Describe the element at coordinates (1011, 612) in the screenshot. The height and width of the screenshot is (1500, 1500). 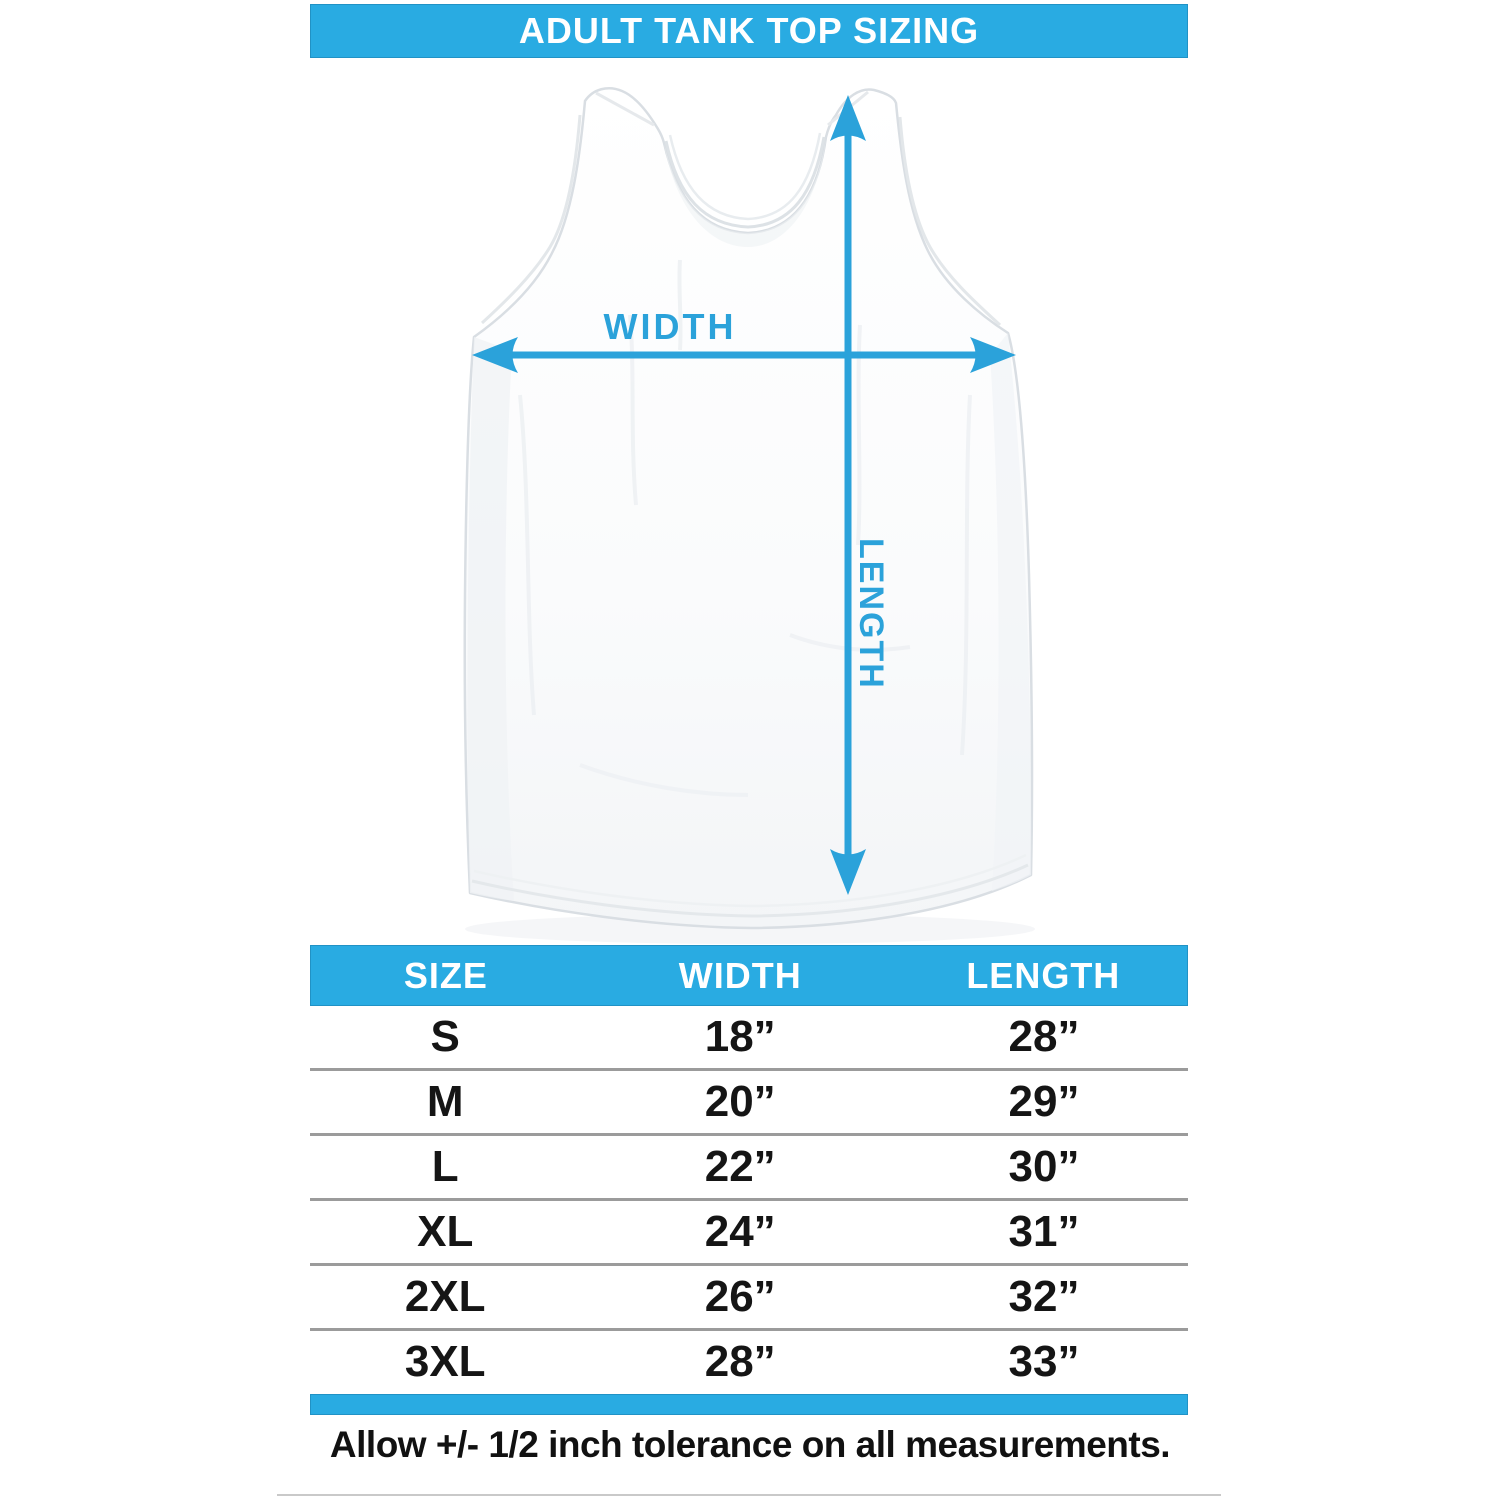
I see `right-side-shading` at that location.